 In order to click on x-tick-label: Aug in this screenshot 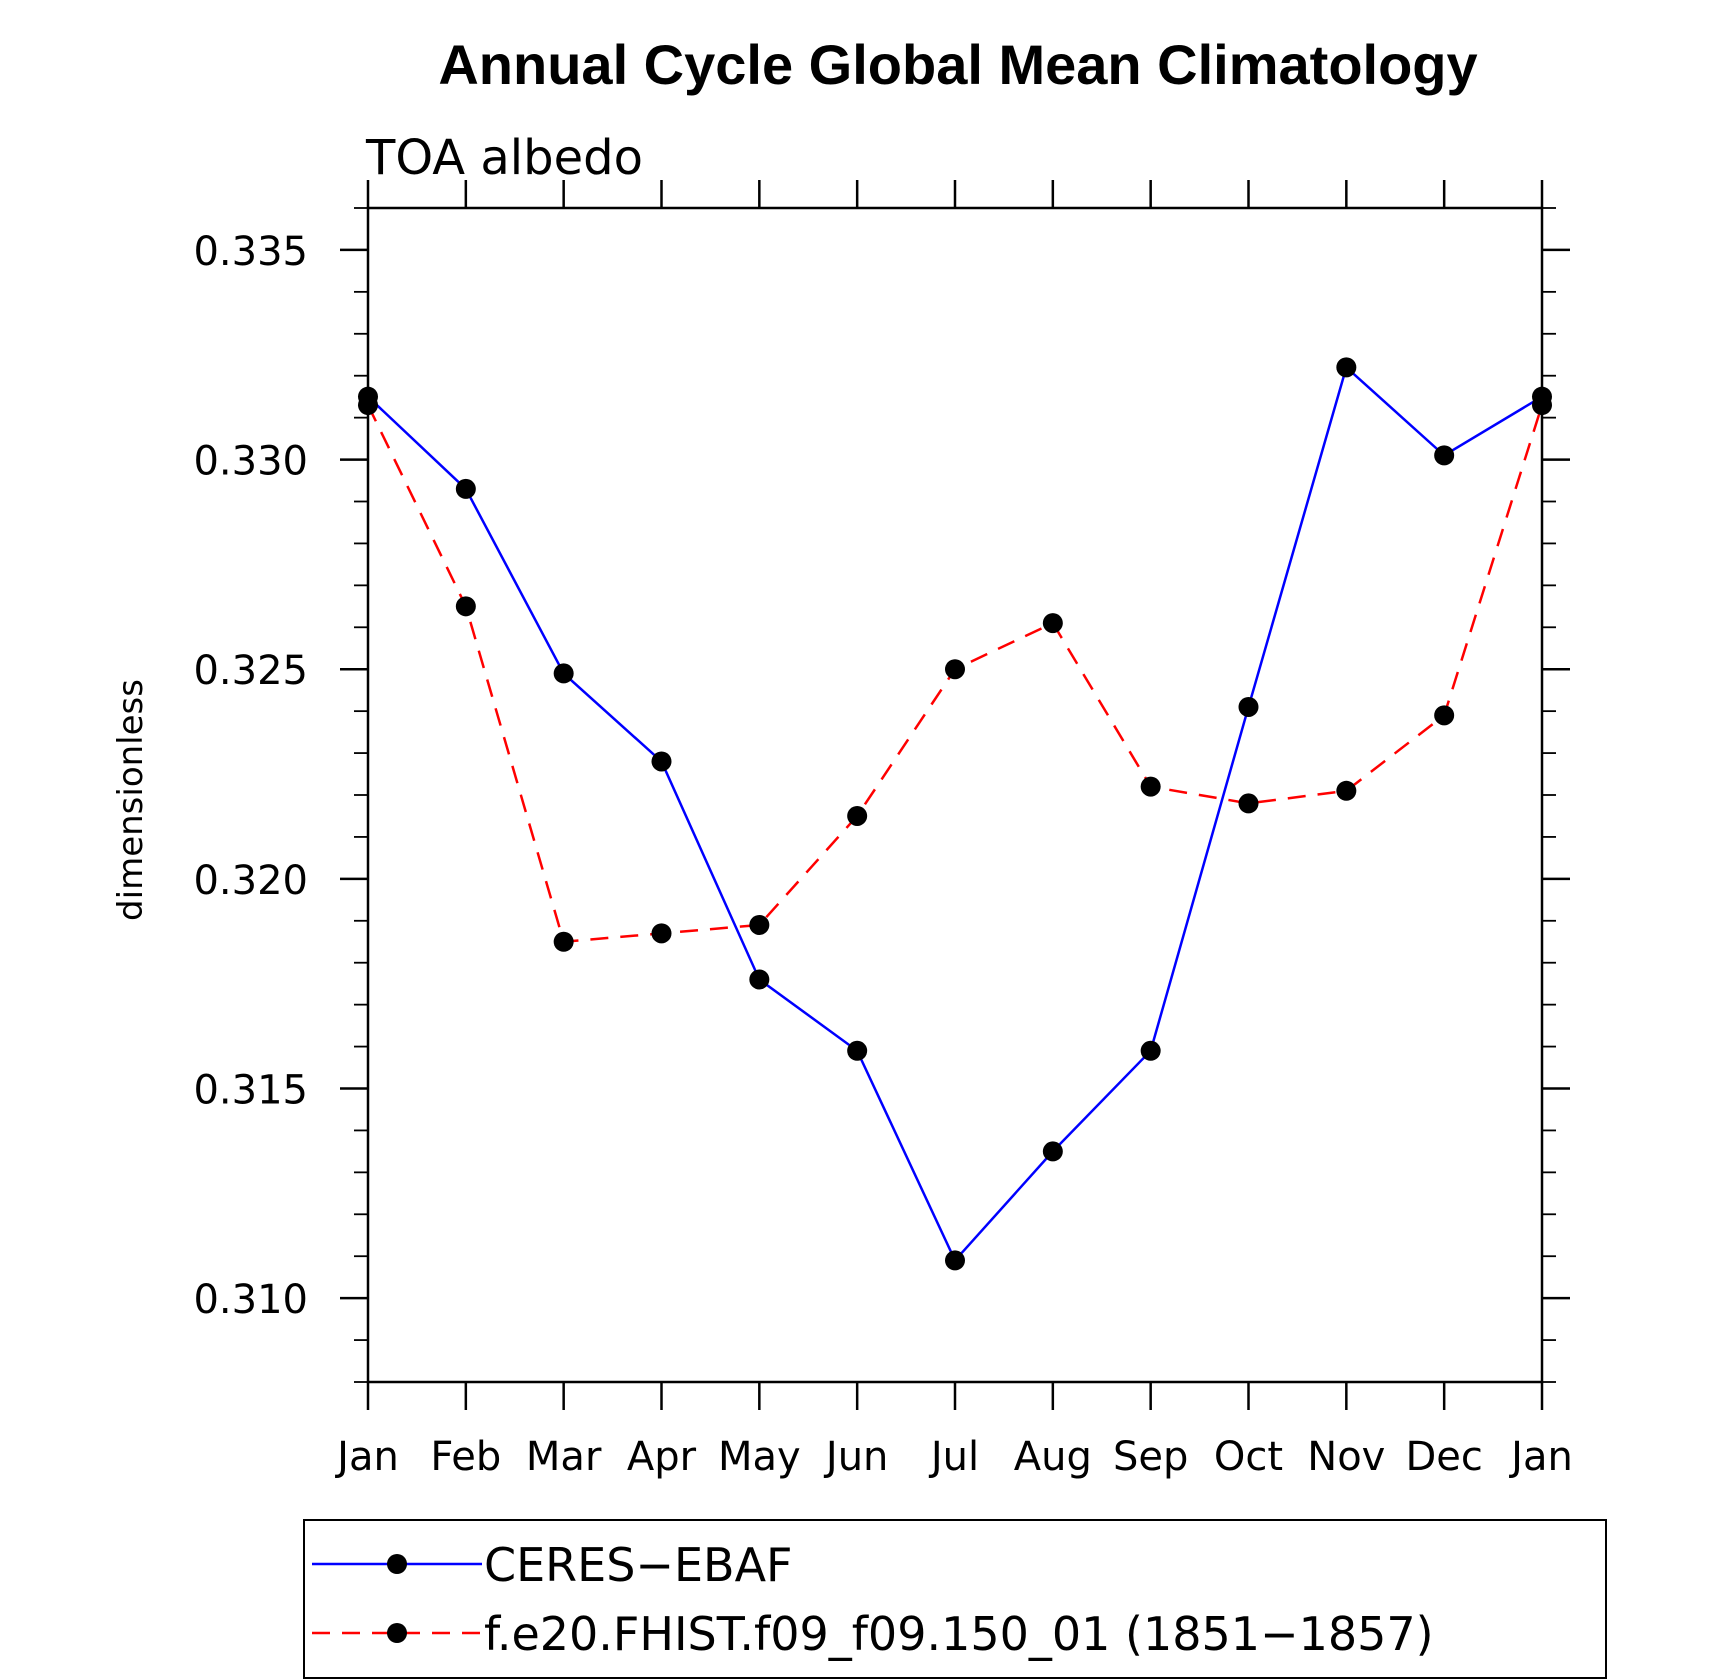, I will do `click(1053, 1457)`.